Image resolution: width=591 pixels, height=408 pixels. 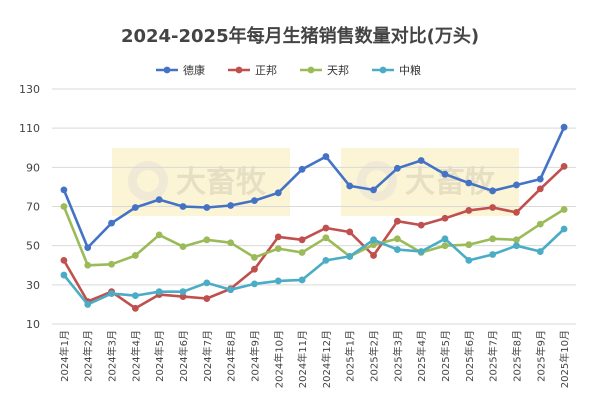 I want to click on legend-item: 德康, so click(x=180, y=70).